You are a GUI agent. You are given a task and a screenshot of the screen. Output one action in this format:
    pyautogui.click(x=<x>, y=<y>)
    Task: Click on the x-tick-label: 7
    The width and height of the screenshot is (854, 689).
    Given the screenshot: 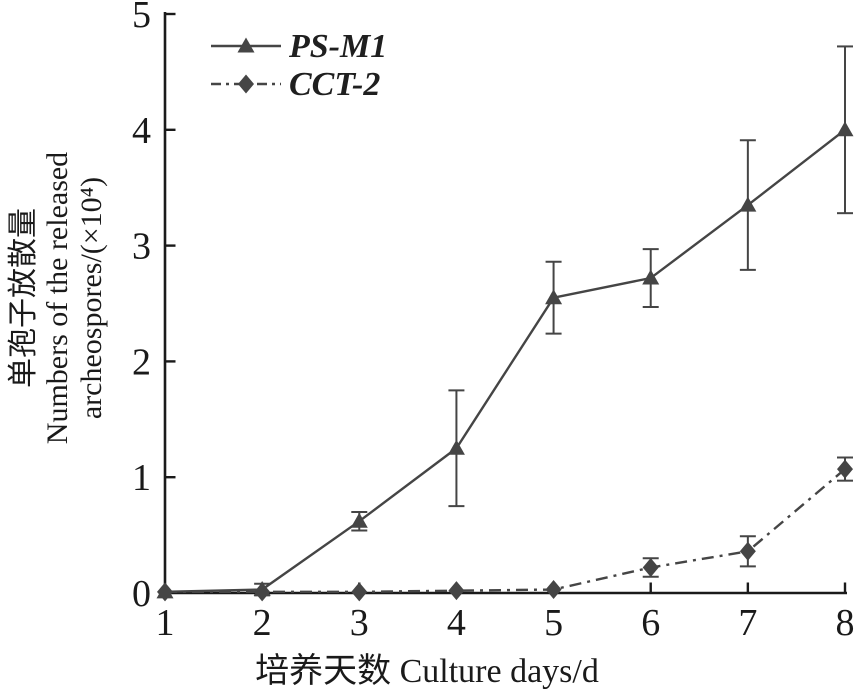 What is the action you would take?
    pyautogui.click(x=747, y=623)
    